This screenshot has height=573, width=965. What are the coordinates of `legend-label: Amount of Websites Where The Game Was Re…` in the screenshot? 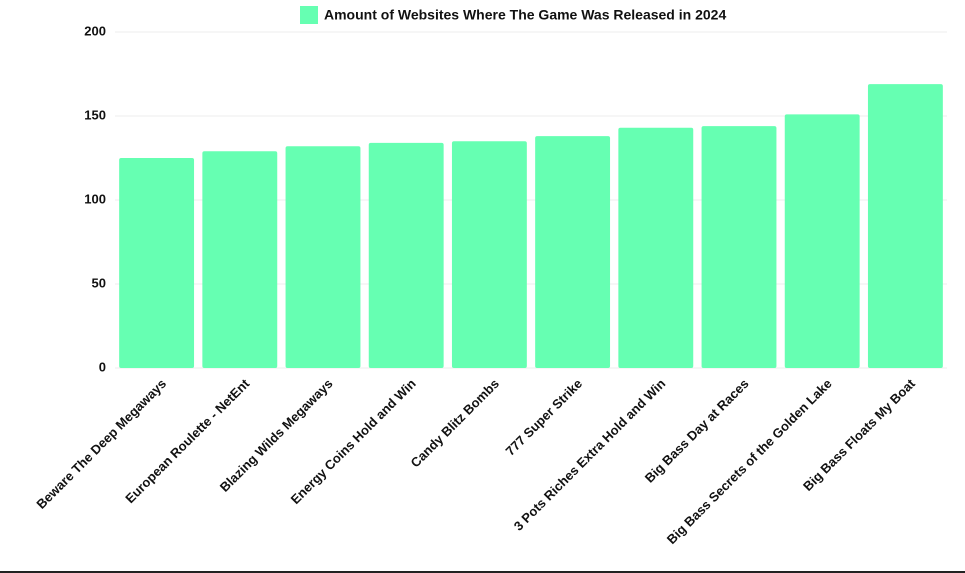 It's located at (525, 15).